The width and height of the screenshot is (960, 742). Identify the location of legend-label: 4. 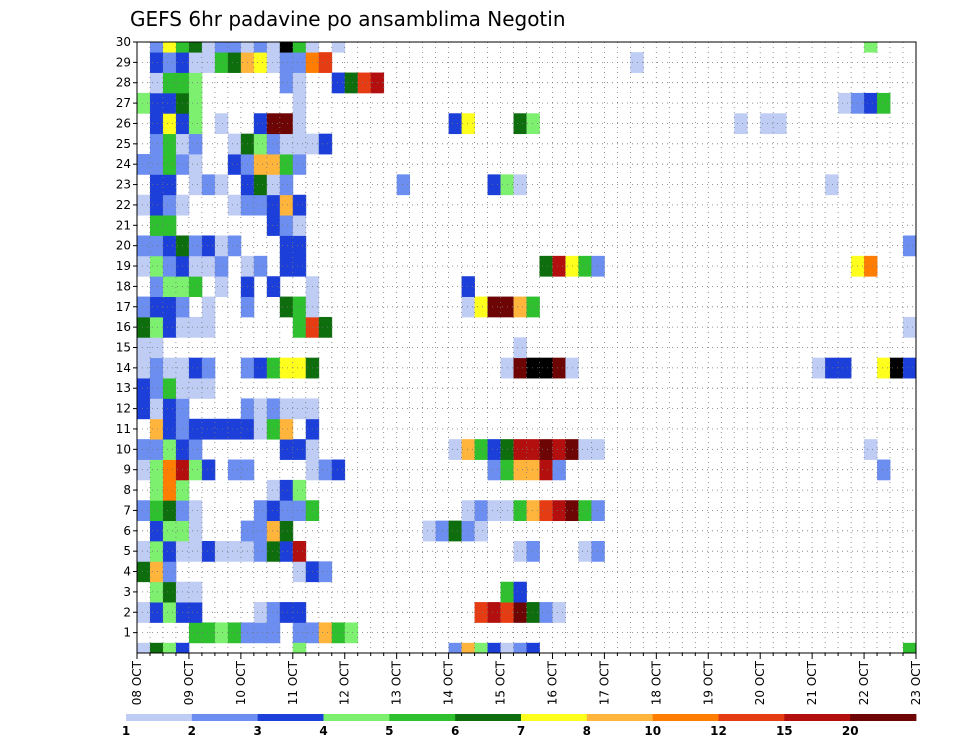
(323, 731).